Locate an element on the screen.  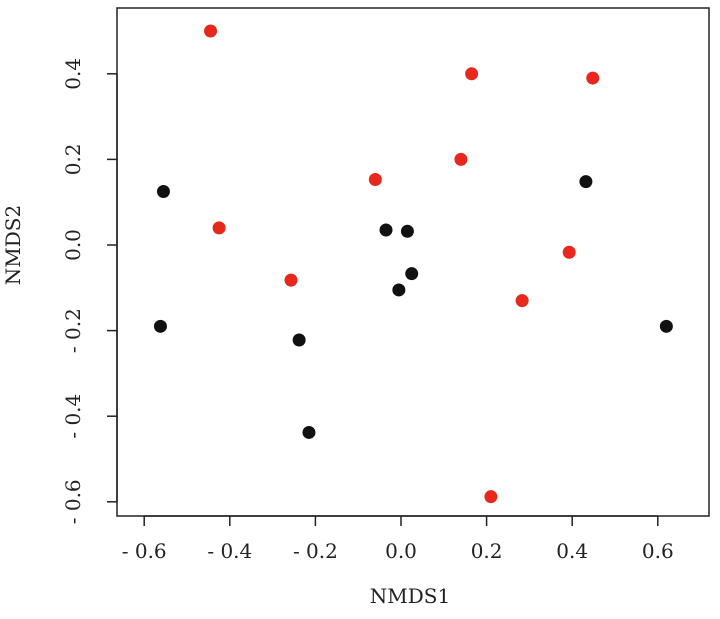
x-tick-label: 0.2 is located at coordinates (487, 551).